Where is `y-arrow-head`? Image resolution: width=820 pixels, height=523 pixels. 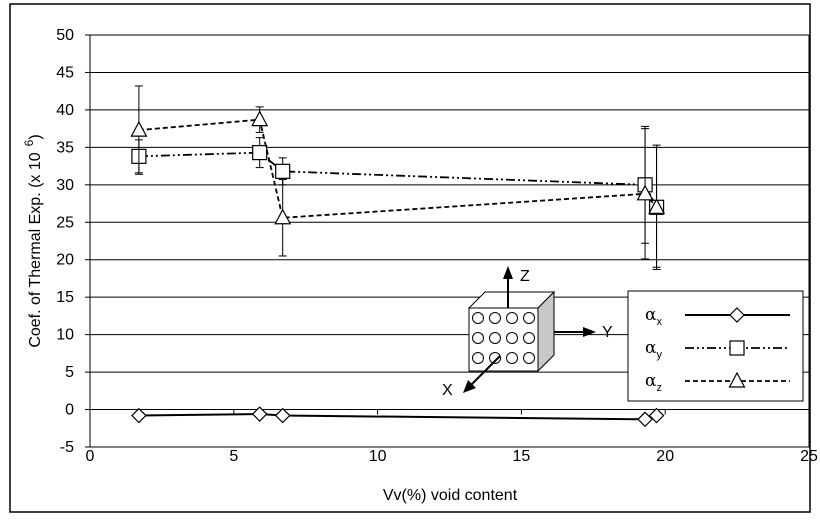
y-arrow-head is located at coordinates (589, 332).